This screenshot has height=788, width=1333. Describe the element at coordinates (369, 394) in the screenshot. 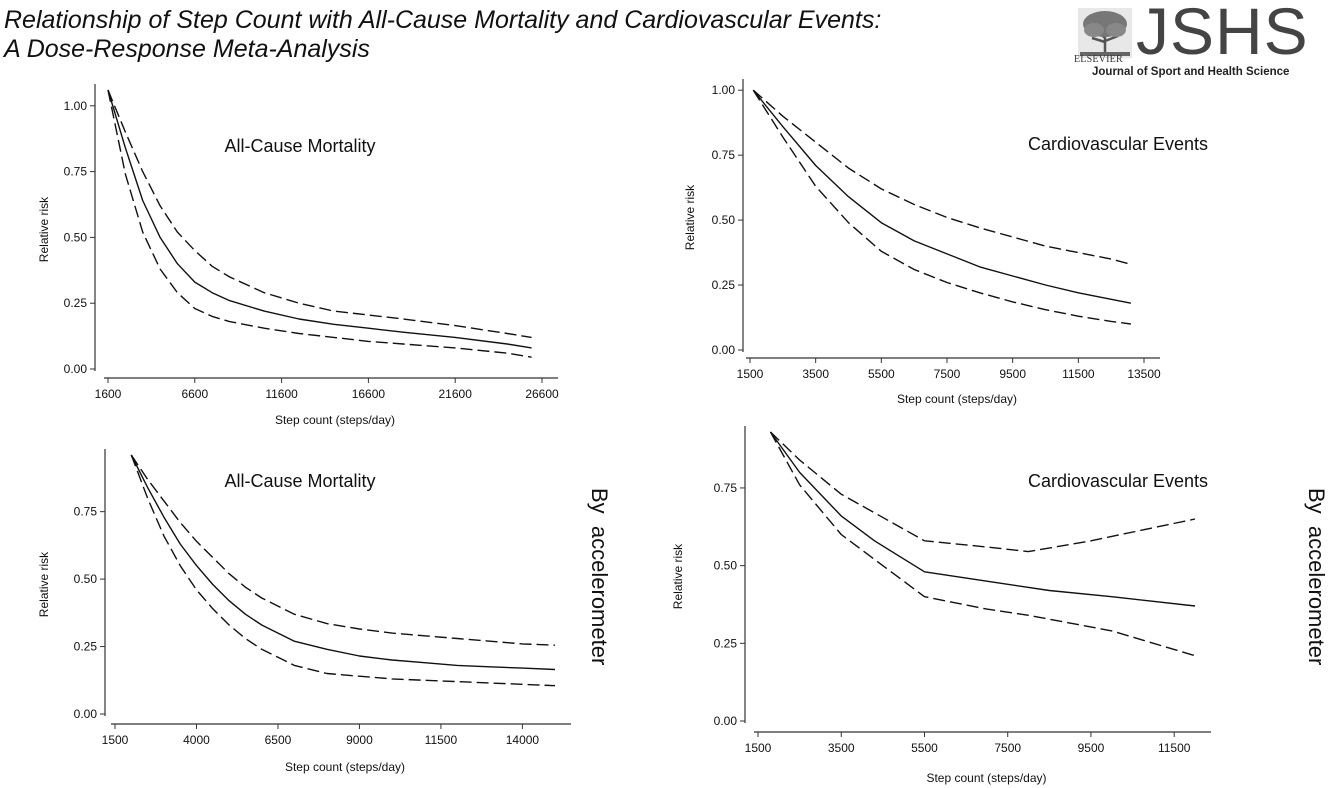

I see `x-tick-label: 16600` at that location.